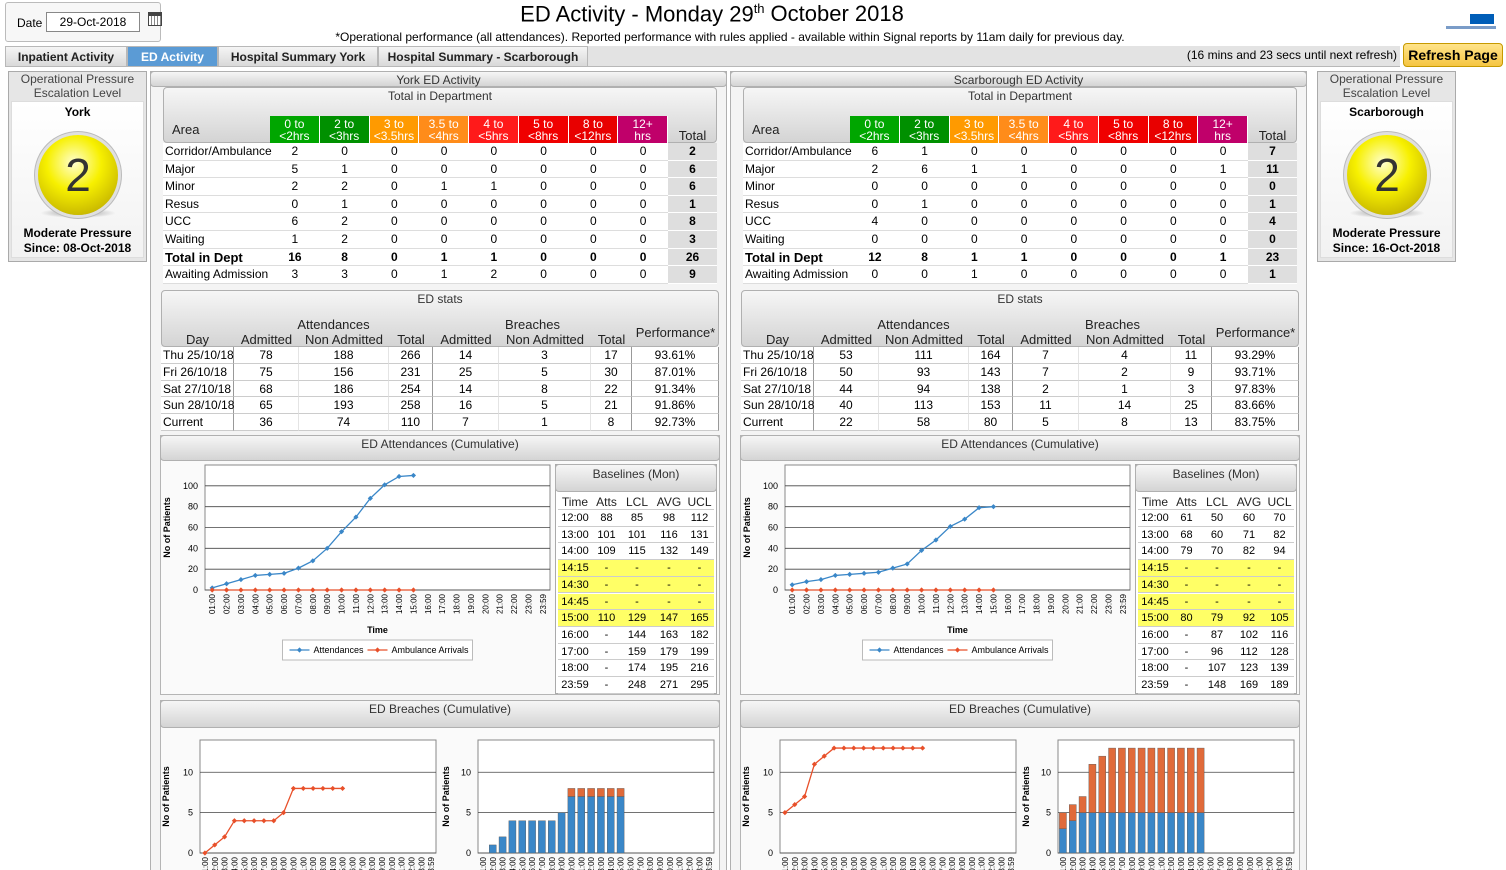  I want to click on x-tick-label: 20:00, so click(392, 863).